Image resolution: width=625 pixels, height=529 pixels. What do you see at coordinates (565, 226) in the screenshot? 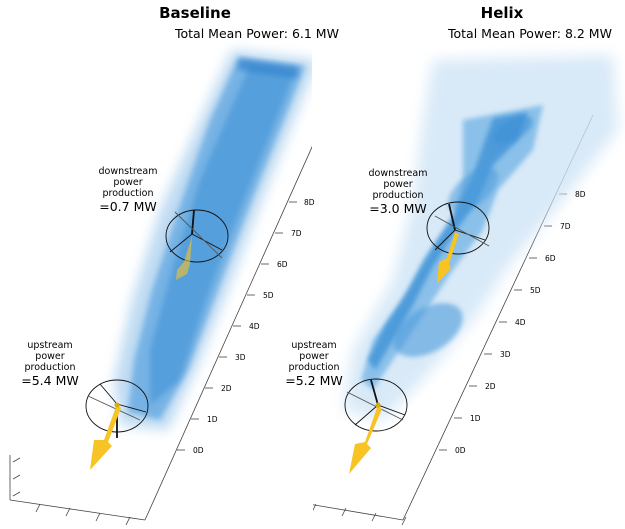
I see `helix-tick-7d: 7D` at bounding box center [565, 226].